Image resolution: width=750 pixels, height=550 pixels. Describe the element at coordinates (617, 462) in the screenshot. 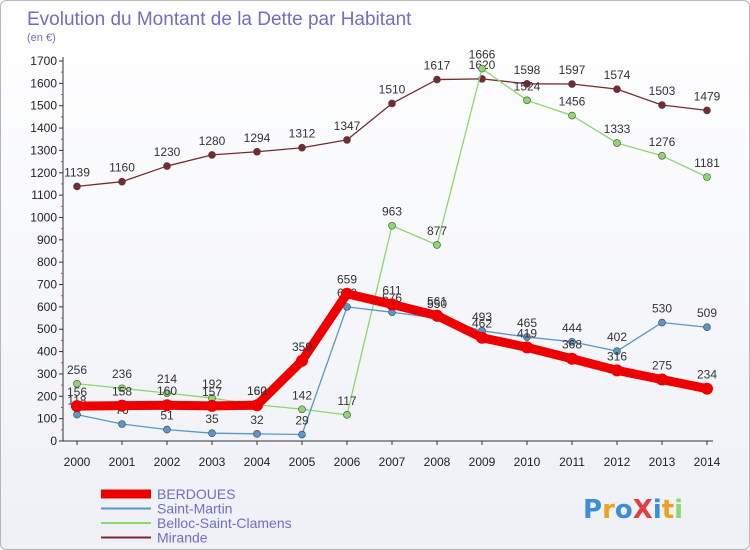

I see `x-tick-label: 2012` at that location.